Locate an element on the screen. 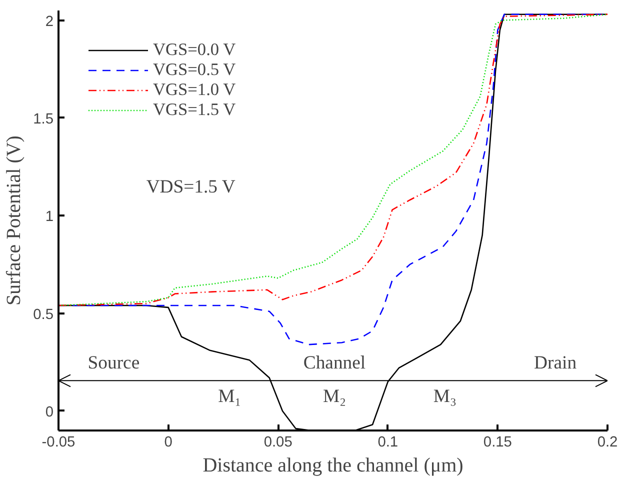 The width and height of the screenshot is (622, 479). y-tick-label: 1 is located at coordinates (49, 217).